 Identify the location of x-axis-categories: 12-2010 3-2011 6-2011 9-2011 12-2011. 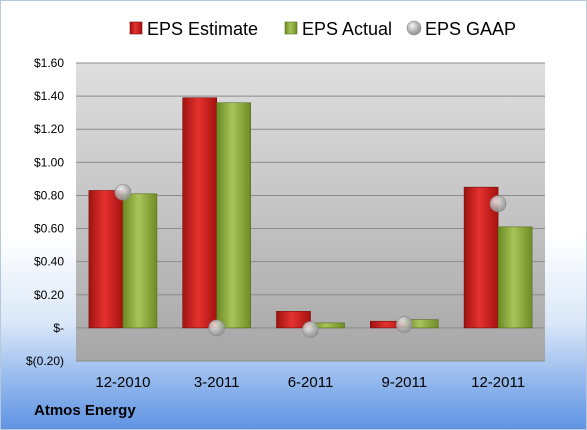
(310, 382).